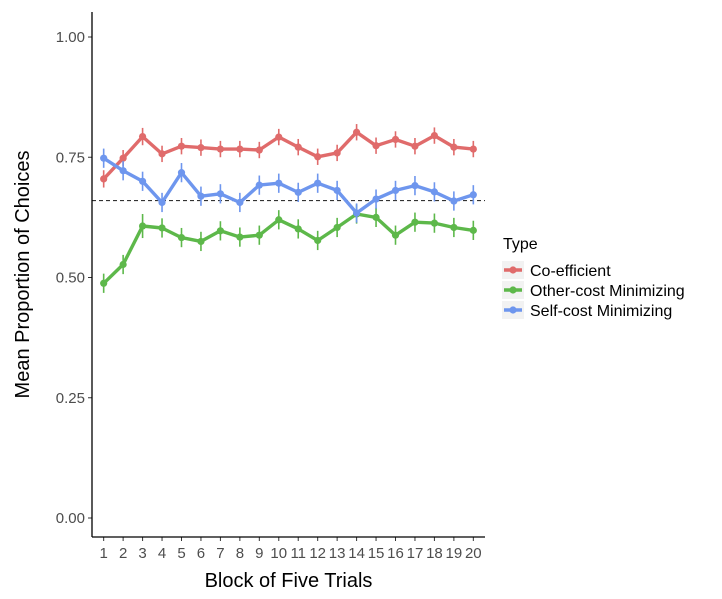  I want to click on x-axis-title: Block of Five Trials, so click(289, 581).